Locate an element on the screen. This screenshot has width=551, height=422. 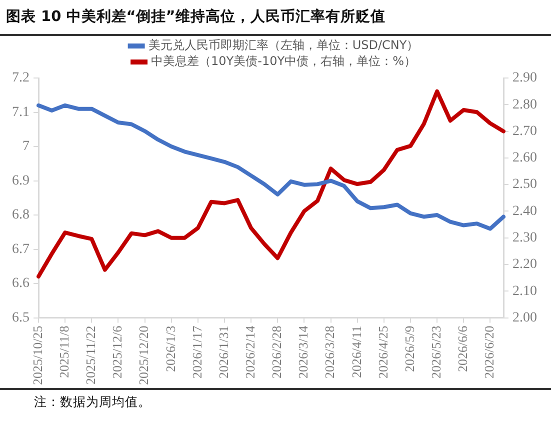
x-tick-label: 2026/6/6 is located at coordinates (462, 348).